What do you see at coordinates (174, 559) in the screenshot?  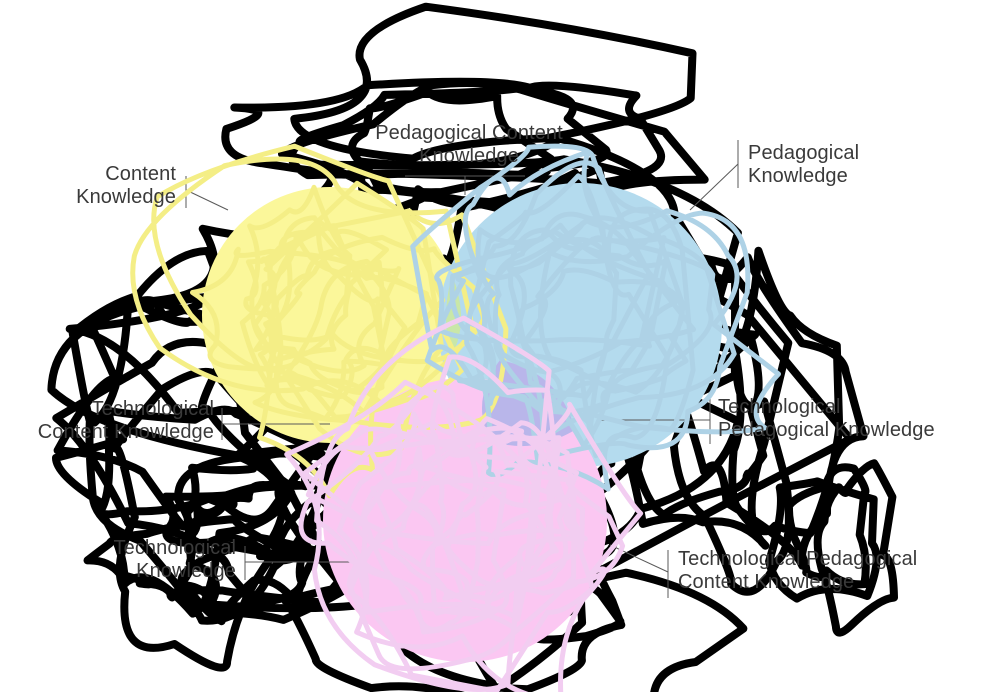 I see `label-technological-knowledge: Technological Knowledge` at bounding box center [174, 559].